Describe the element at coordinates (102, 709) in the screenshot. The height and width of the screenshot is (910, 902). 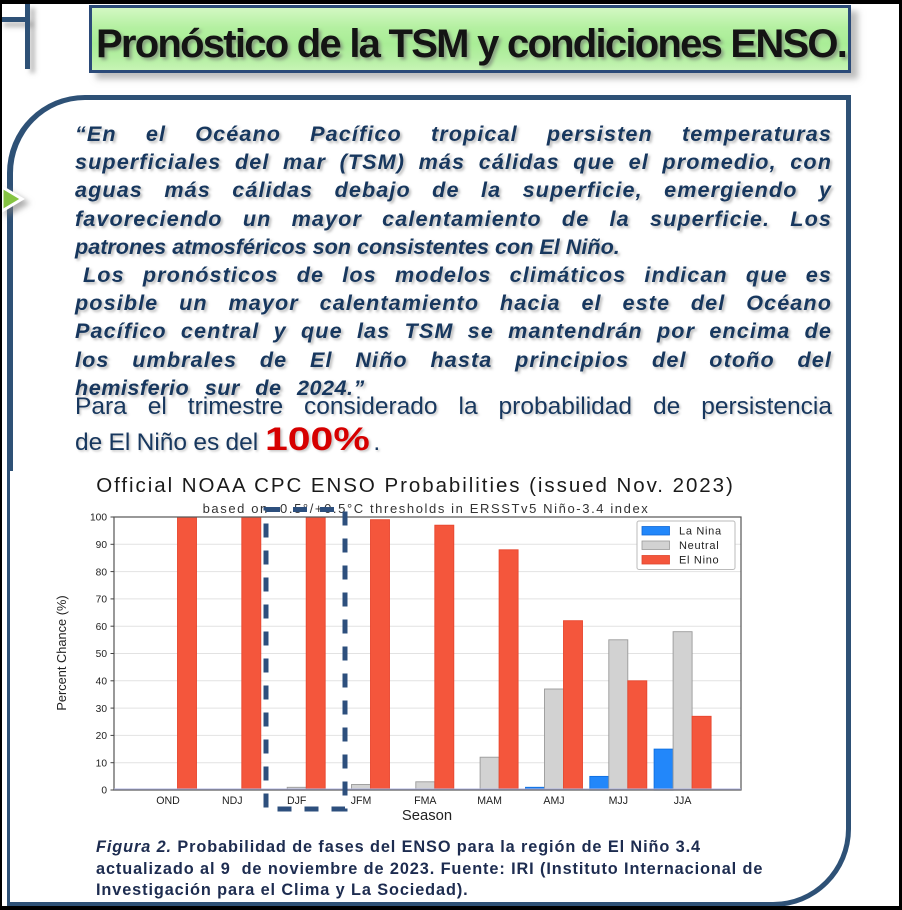
I see `svg-text: 30` at that location.